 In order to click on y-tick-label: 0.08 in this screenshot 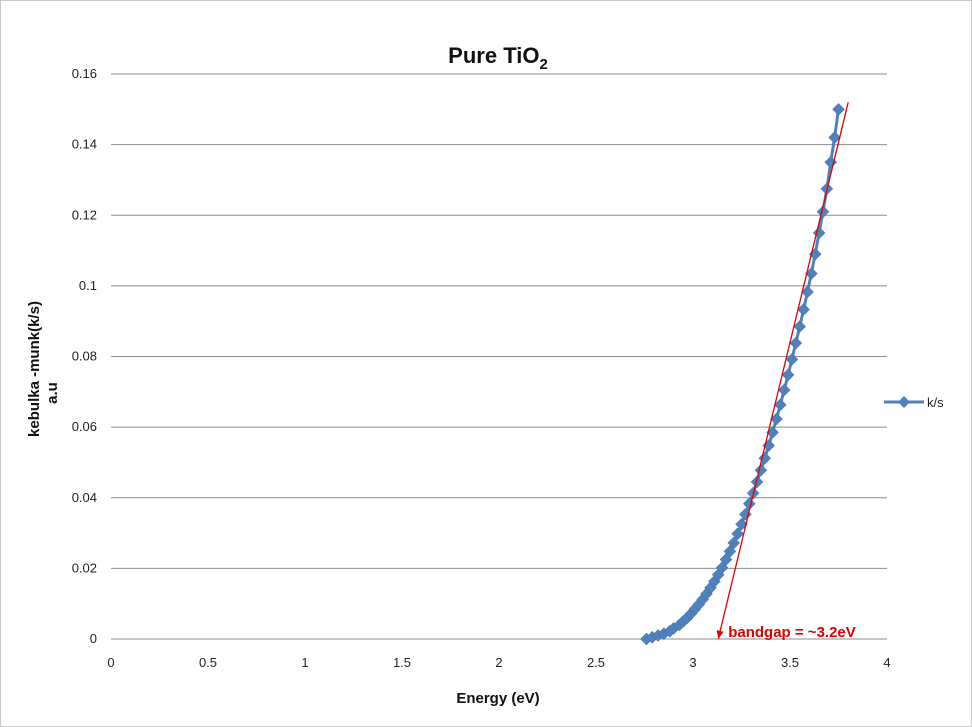, I will do `click(84, 356)`.